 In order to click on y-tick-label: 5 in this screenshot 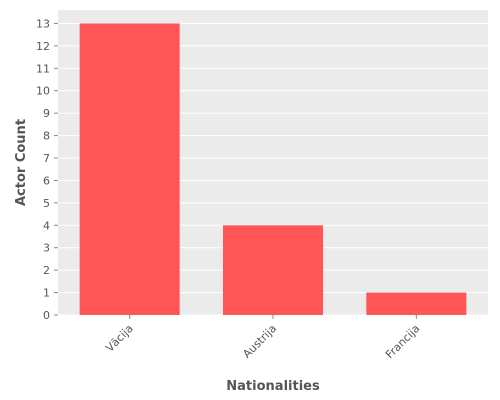, I will do `click(46, 203)`.